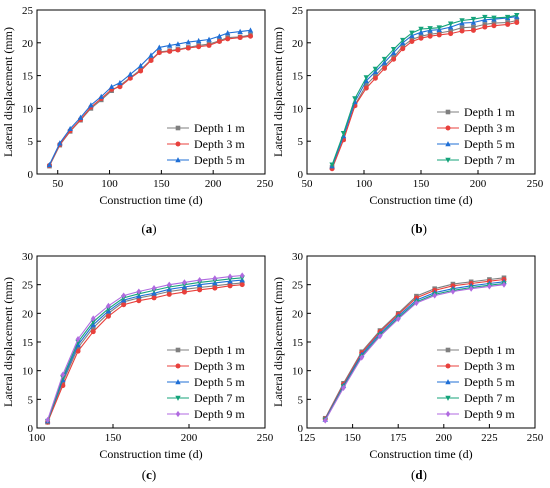  What do you see at coordinates (476, 136) in the screenshot?
I see `legend: Depth 1 m Depth 3 m Depth 5 m Depth 7 m` at bounding box center [476, 136].